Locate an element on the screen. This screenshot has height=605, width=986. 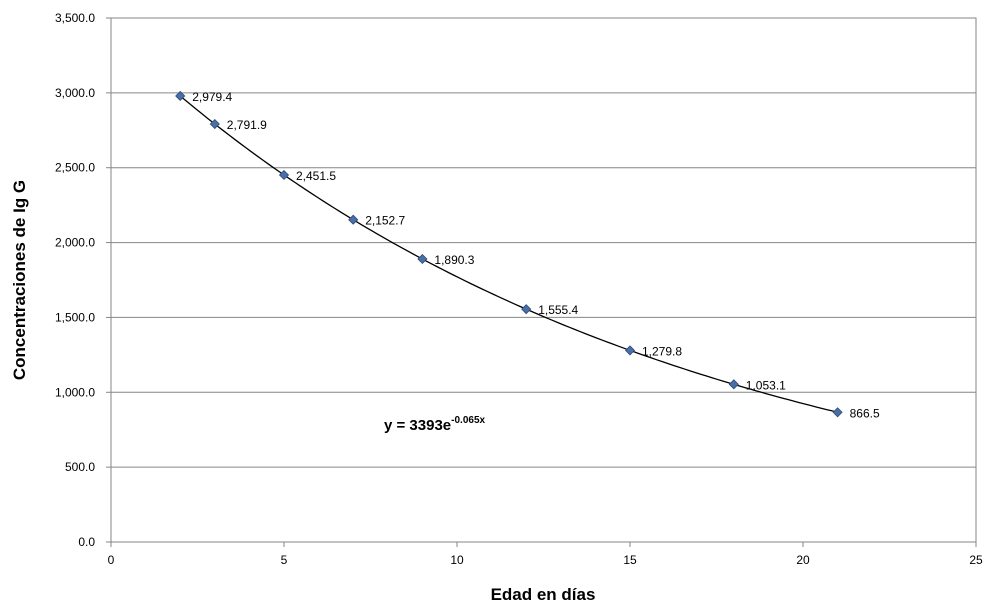
data-label: 2,791.9 is located at coordinates (247, 125).